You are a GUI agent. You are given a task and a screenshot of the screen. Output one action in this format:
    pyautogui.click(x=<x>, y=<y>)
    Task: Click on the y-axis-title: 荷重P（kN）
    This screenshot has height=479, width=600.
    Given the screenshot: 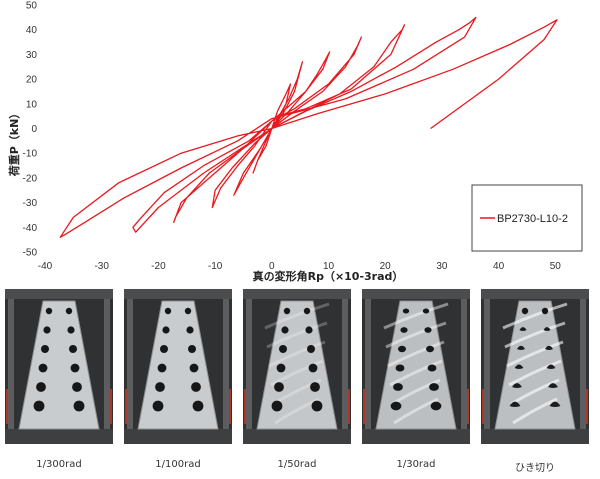 What is the action you would take?
    pyautogui.click(x=14, y=143)
    